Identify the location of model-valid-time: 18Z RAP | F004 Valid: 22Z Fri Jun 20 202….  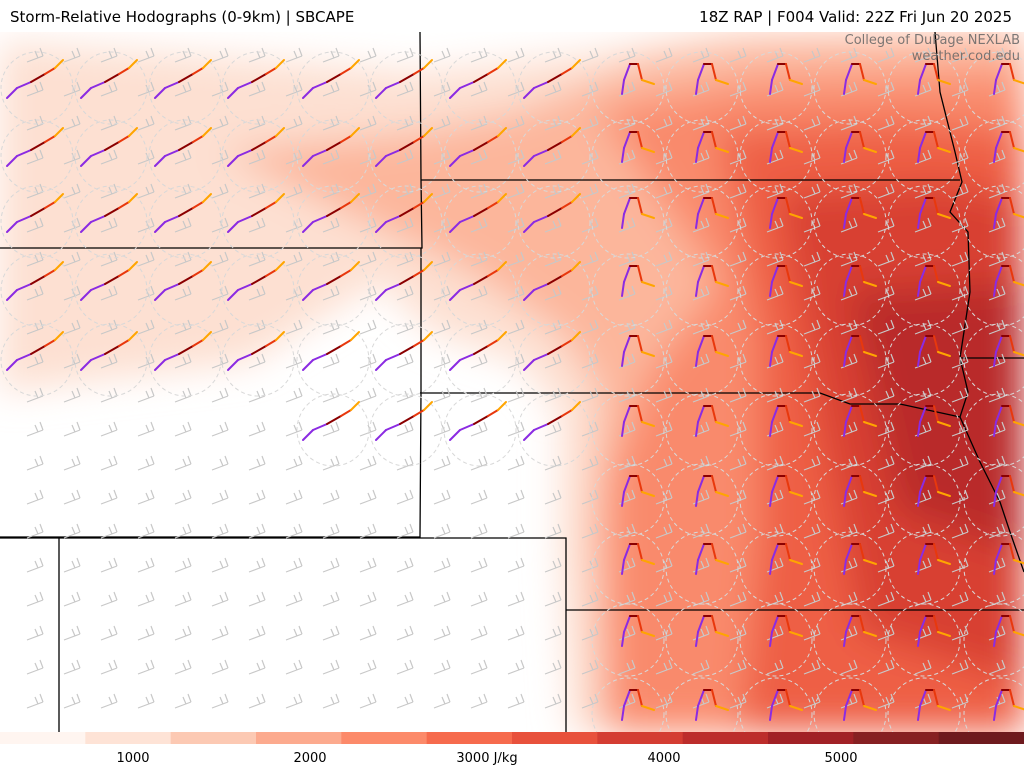
(855, 17).